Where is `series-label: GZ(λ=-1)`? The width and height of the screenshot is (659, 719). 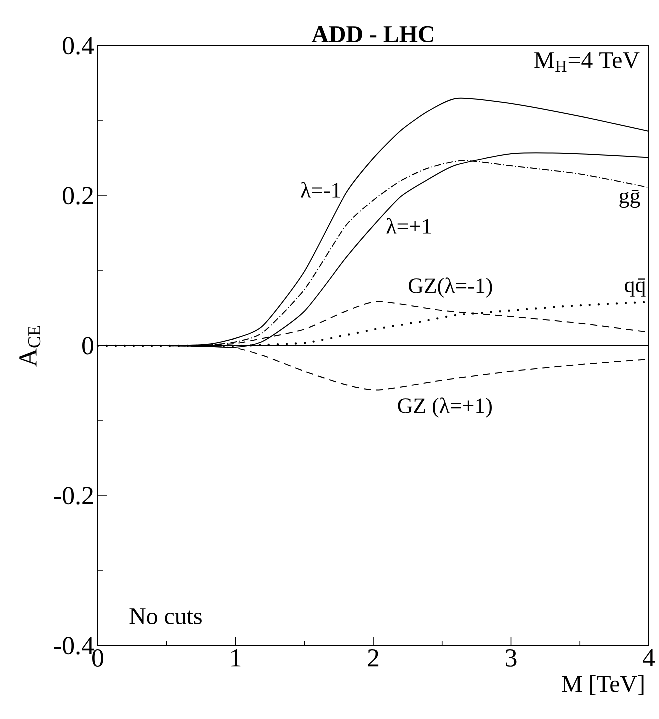
series-label: GZ(λ=-1) is located at coordinates (450, 288).